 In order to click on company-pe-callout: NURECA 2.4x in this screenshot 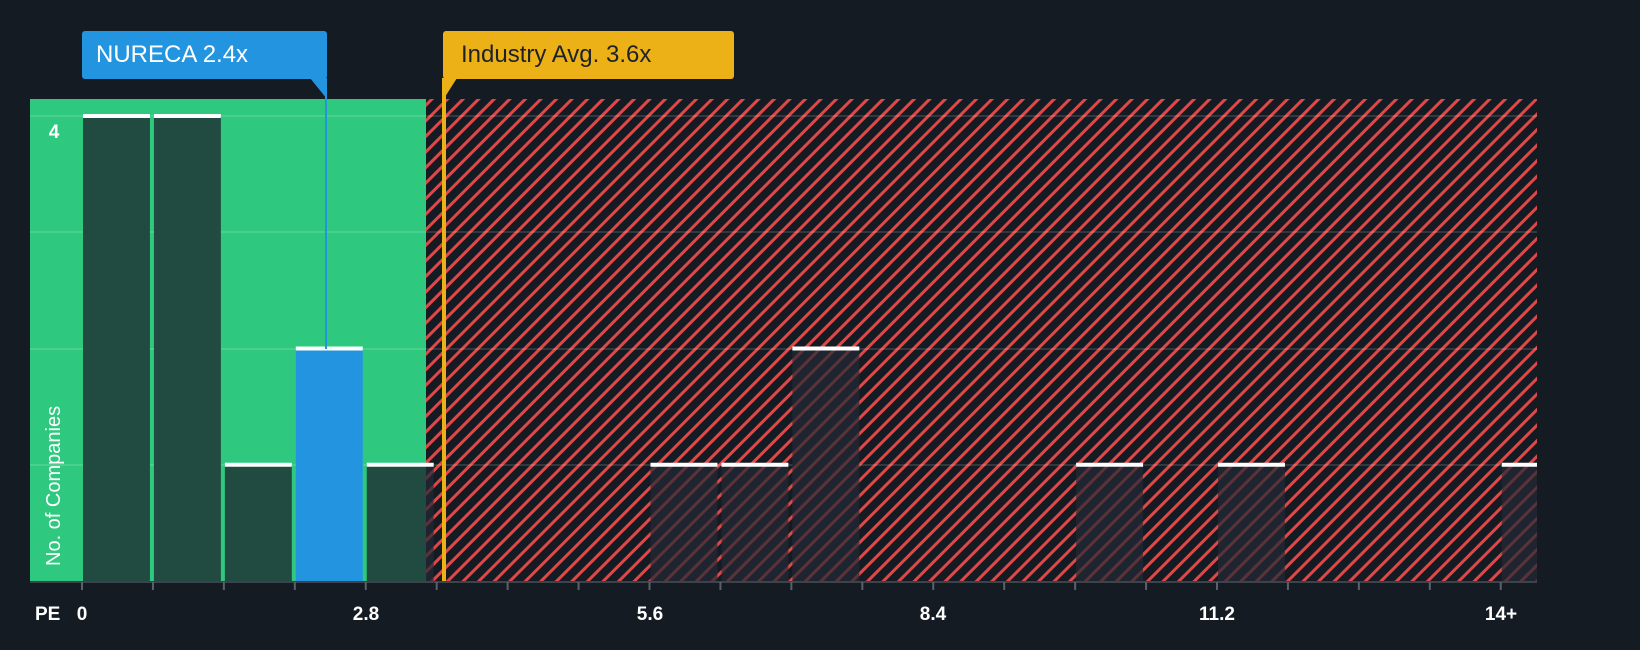, I will do `click(204, 55)`.